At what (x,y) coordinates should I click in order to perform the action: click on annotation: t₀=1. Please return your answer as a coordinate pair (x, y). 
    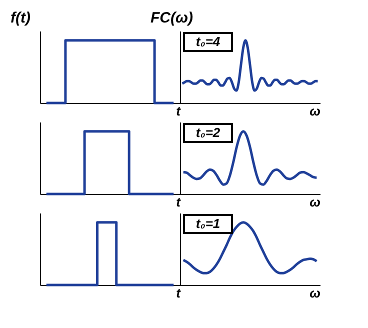
    Looking at the image, I should click on (208, 223).